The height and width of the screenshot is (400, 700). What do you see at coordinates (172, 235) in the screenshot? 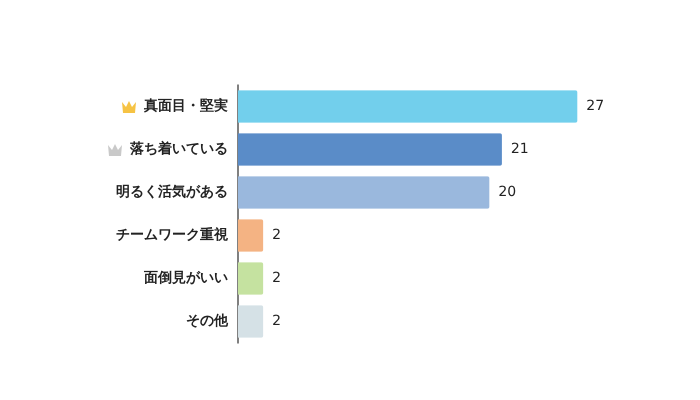
I see `y-tick-label: チームワーク重視` at bounding box center [172, 235].